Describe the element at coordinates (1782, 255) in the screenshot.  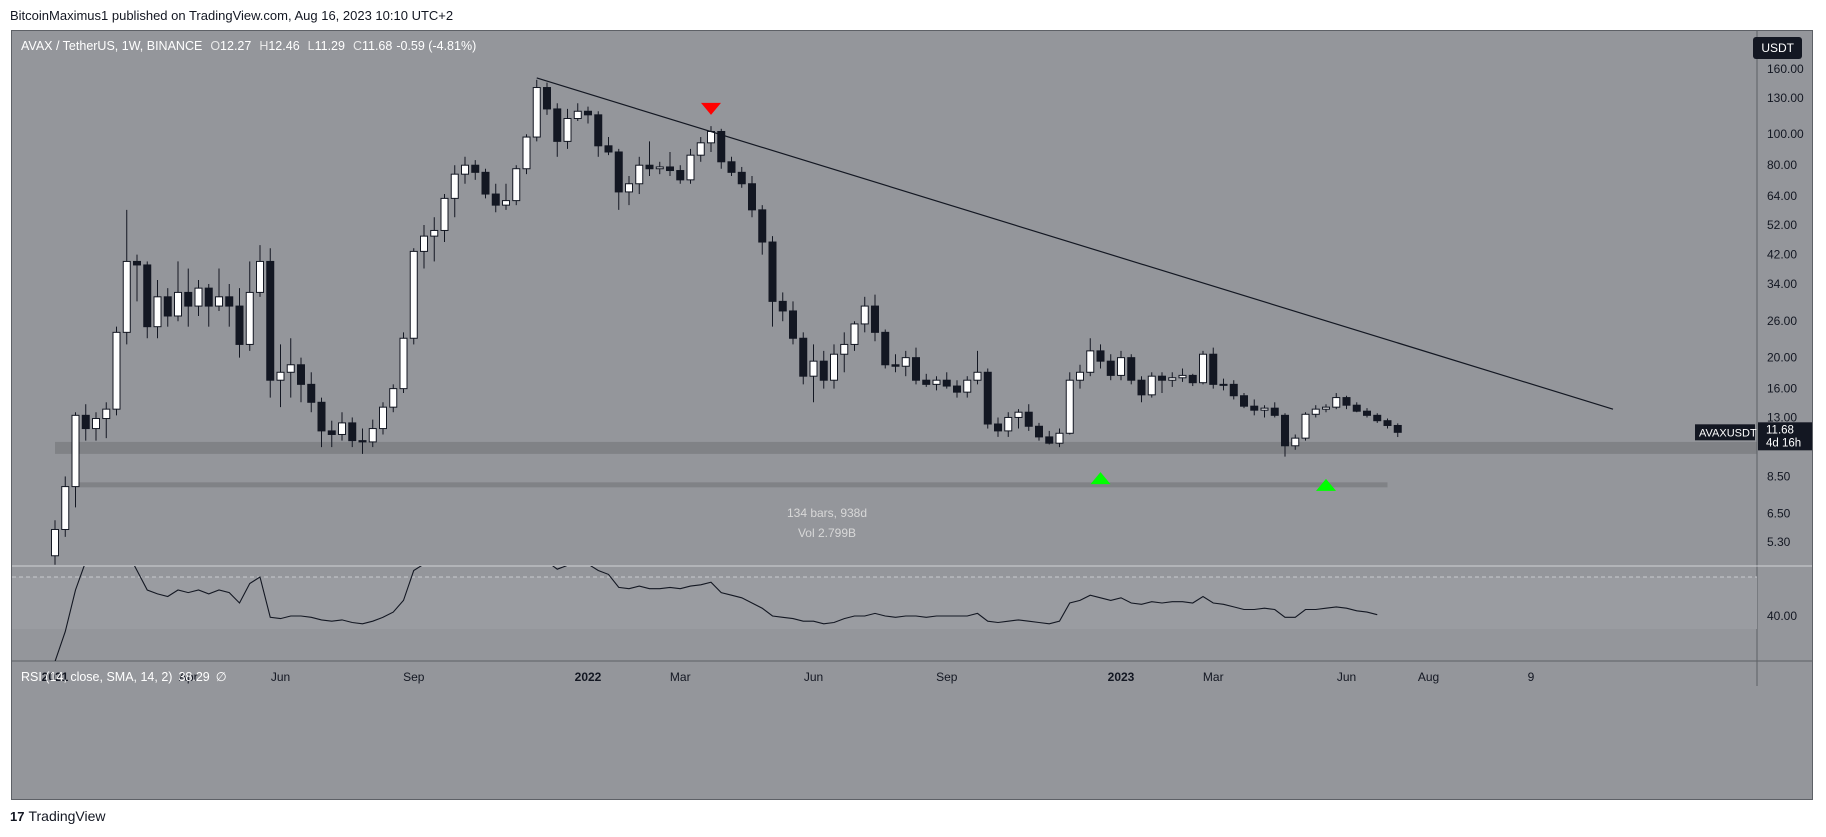
I see `y-tick-label: 42.00` at that location.